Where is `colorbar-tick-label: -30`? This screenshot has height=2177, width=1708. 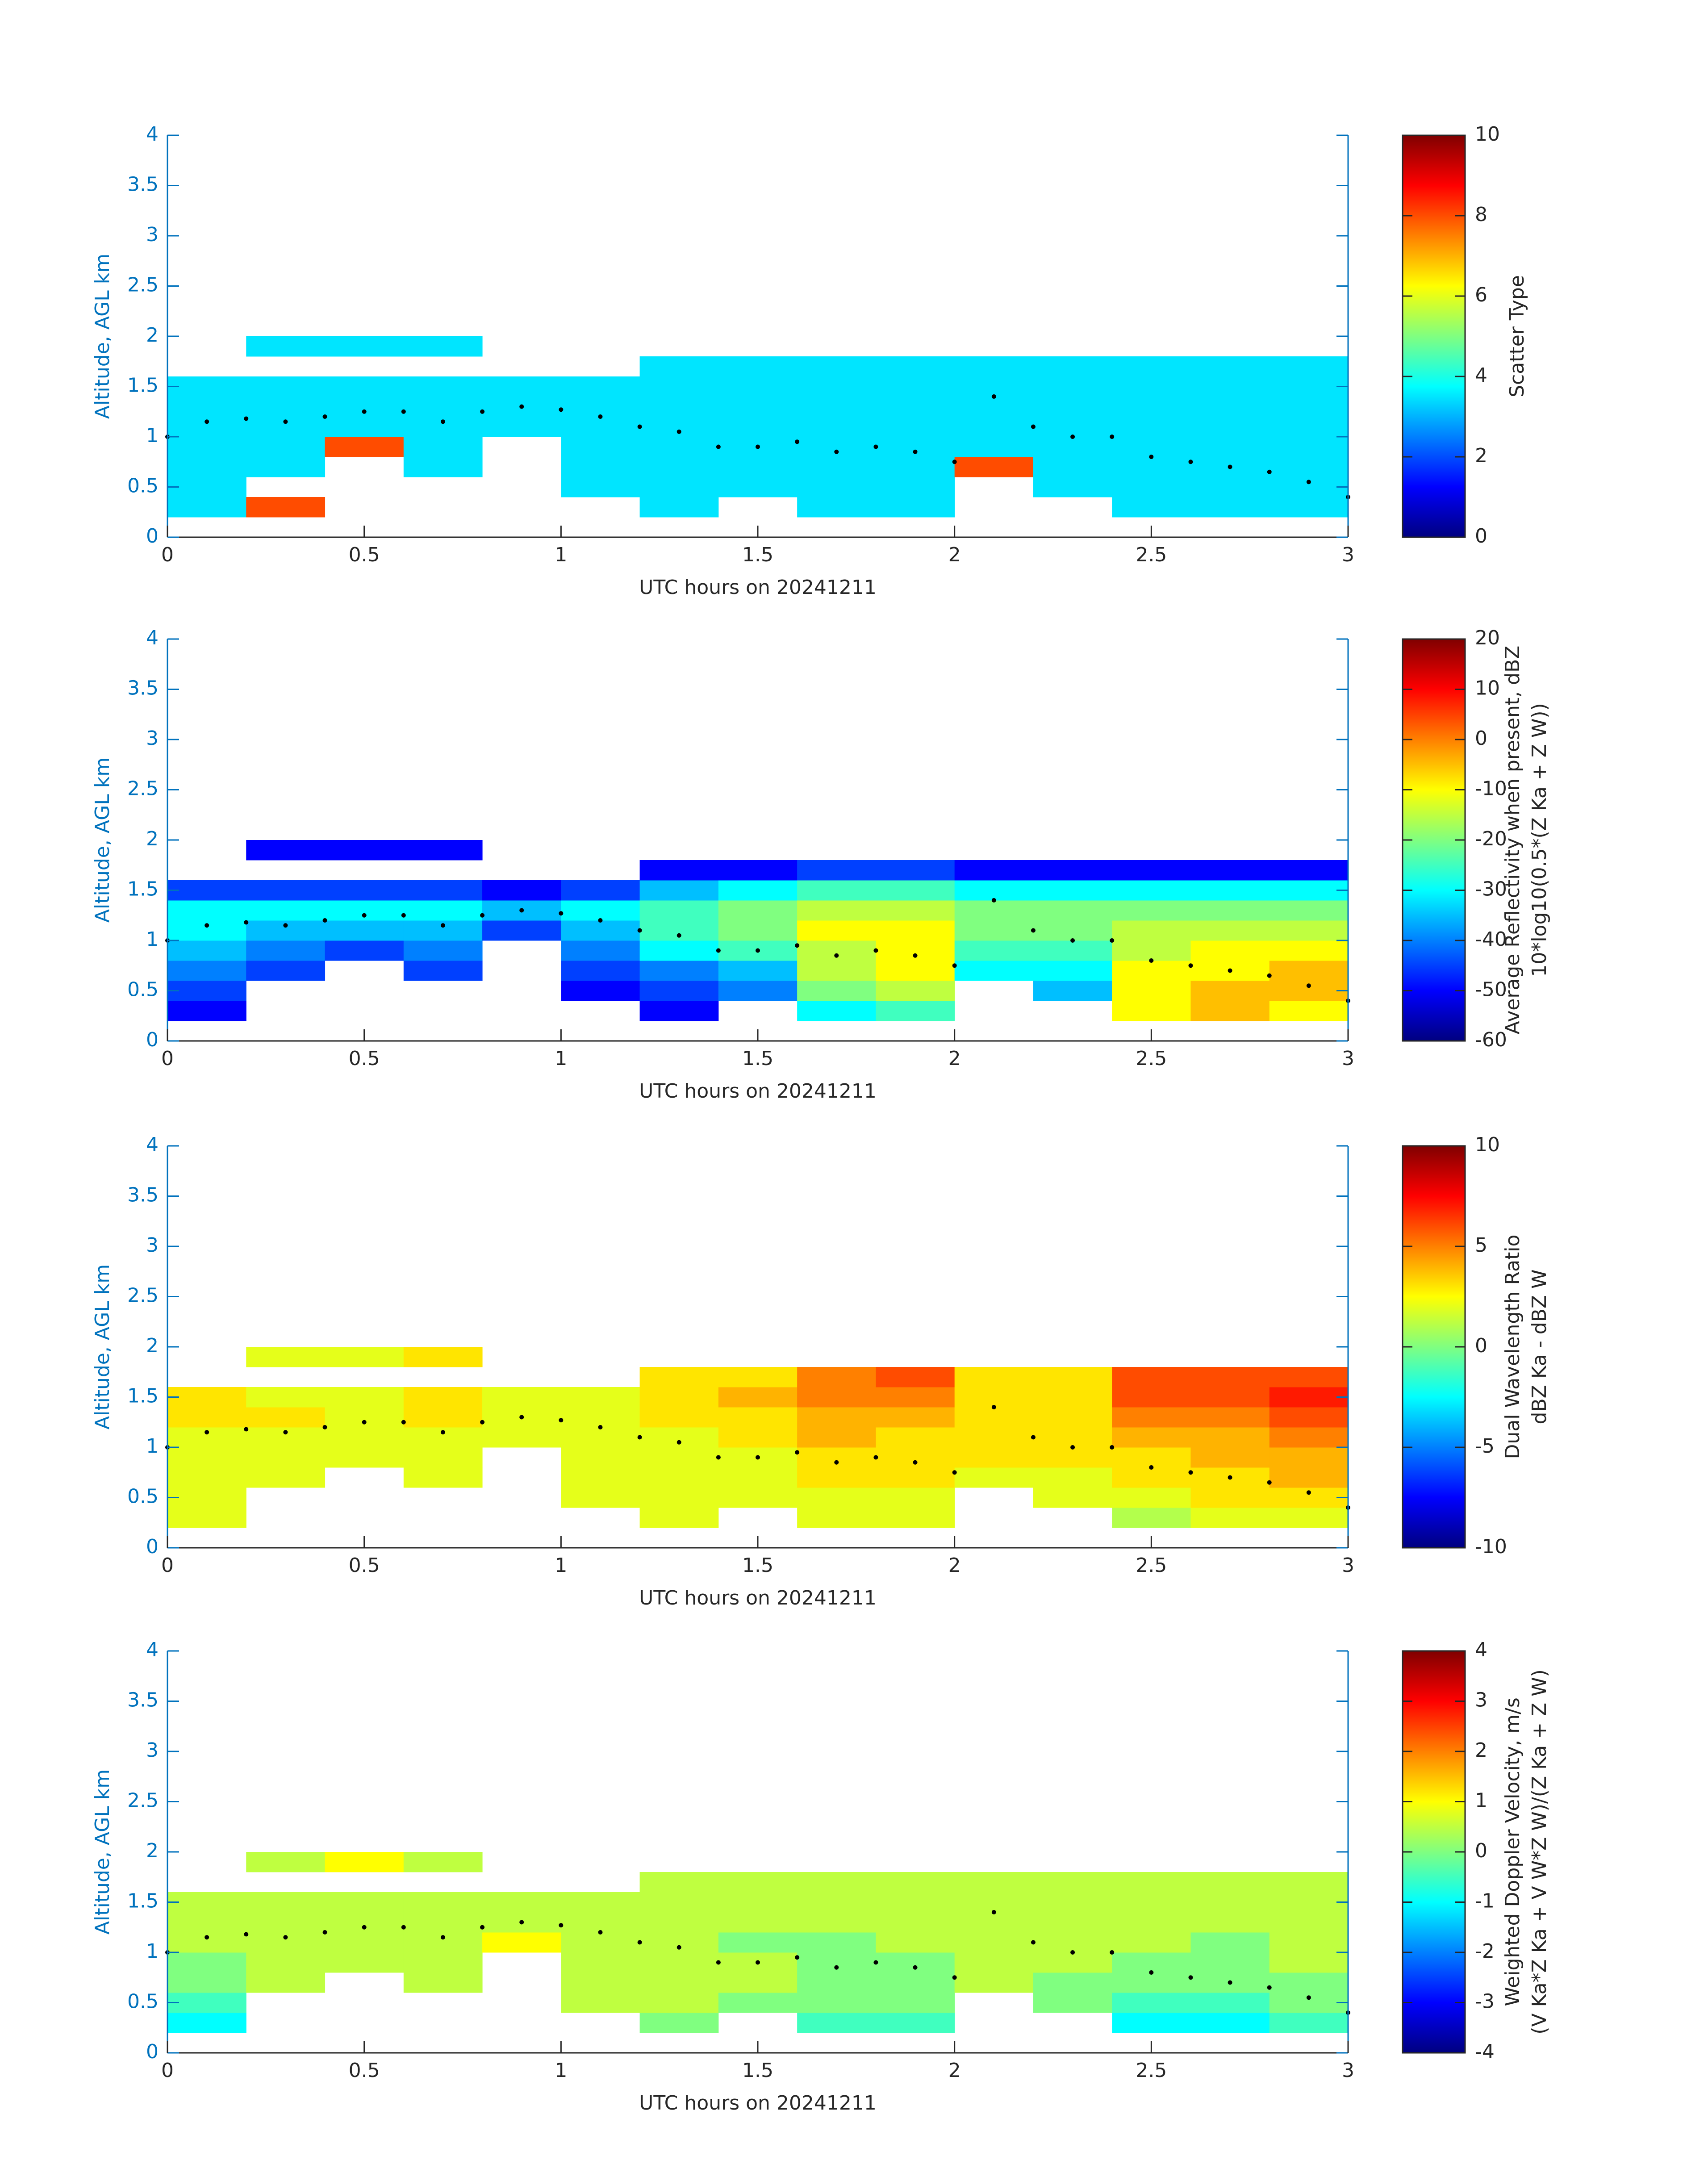
colorbar-tick-label: -30 is located at coordinates (1491, 889).